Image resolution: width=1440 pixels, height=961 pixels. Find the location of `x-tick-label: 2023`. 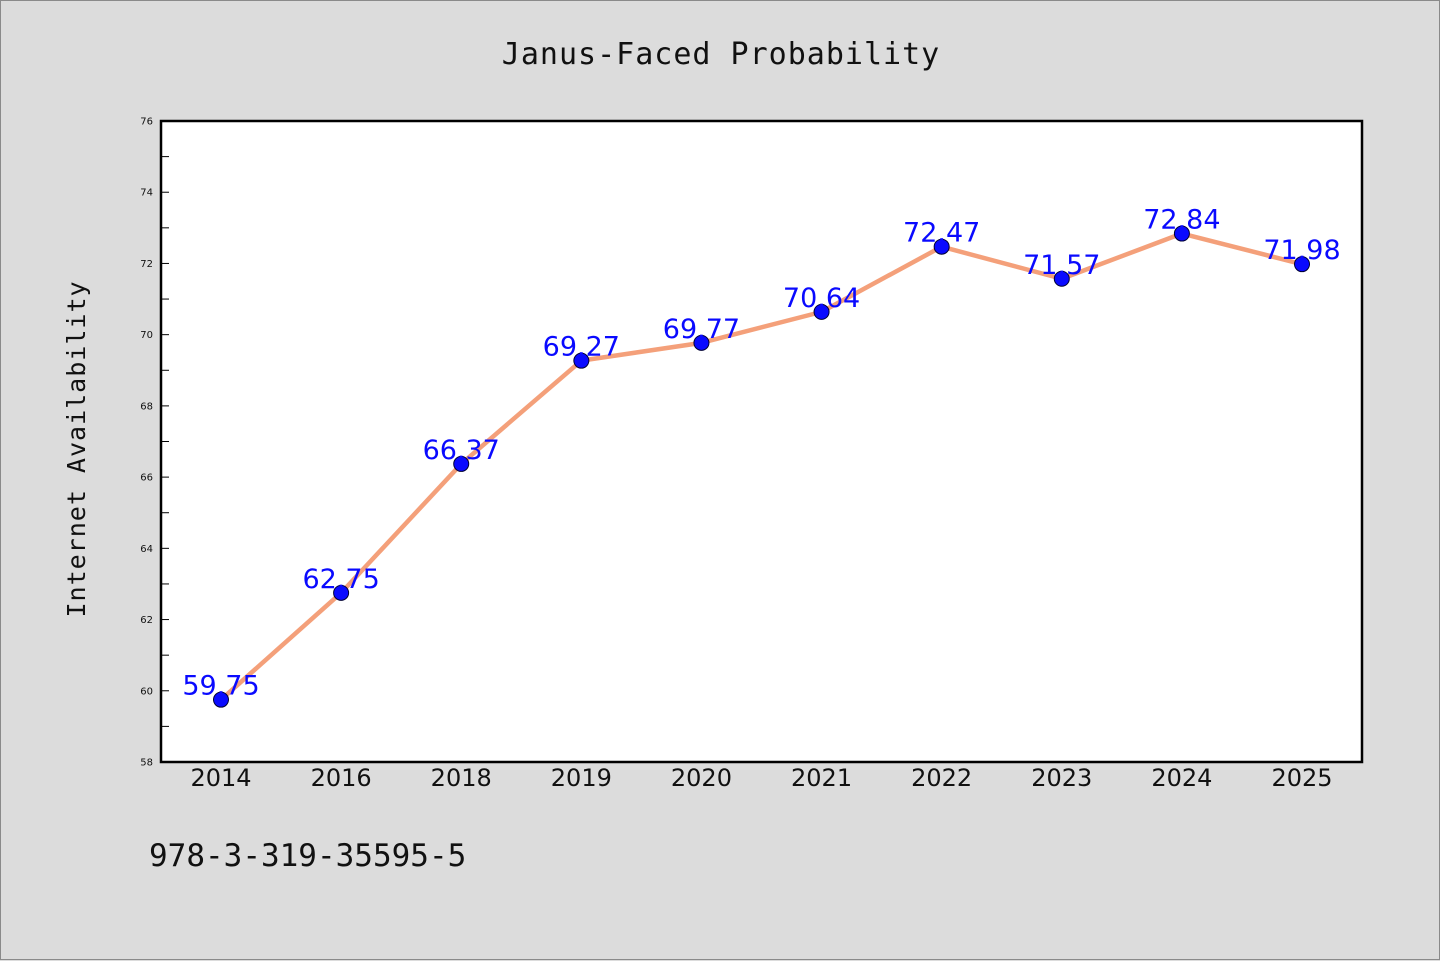

x-tick-label: 2023 is located at coordinates (1061, 778).